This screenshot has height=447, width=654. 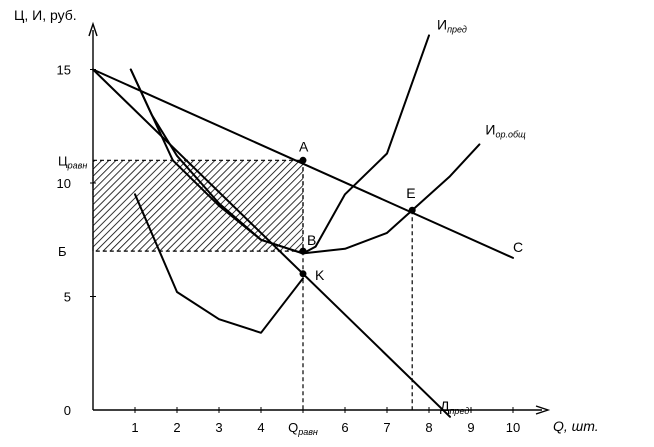 I want to click on x-tick-label: 6, so click(x=344, y=427).